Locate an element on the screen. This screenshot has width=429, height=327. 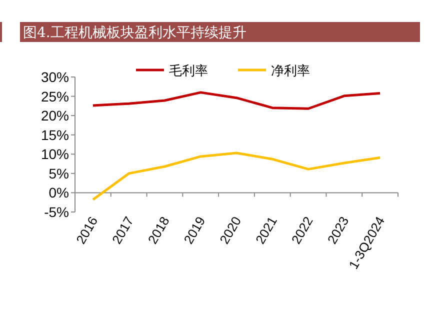
y-tick-label: 0% is located at coordinates (58, 192).